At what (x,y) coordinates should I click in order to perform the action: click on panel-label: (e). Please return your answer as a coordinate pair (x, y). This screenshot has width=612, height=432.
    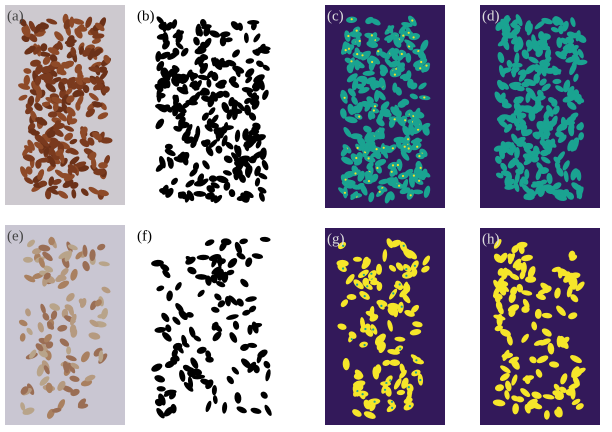
    Looking at the image, I should click on (15, 236).